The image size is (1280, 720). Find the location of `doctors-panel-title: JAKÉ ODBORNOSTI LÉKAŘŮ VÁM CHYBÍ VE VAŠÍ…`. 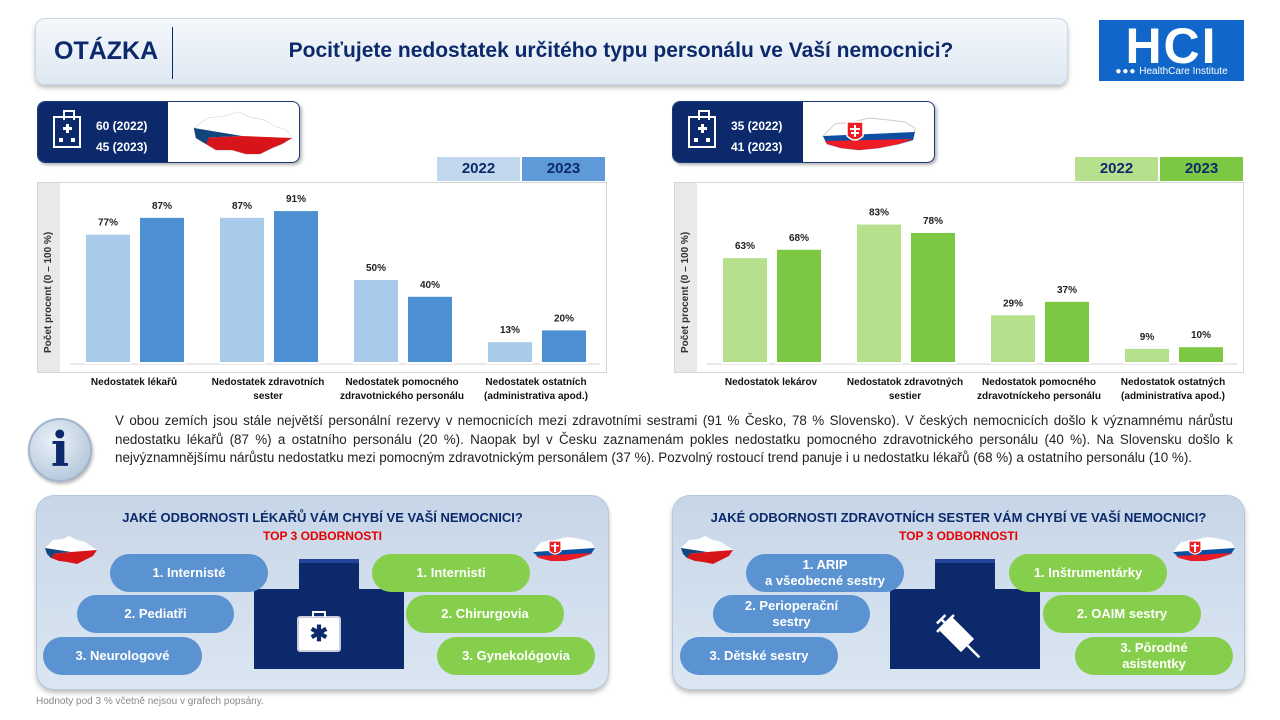

doctors-panel-title: JAKÉ ODBORNOSTI LÉKAŘŮ VÁM CHYBÍ VE VAŠÍ… is located at coordinates (322, 517).